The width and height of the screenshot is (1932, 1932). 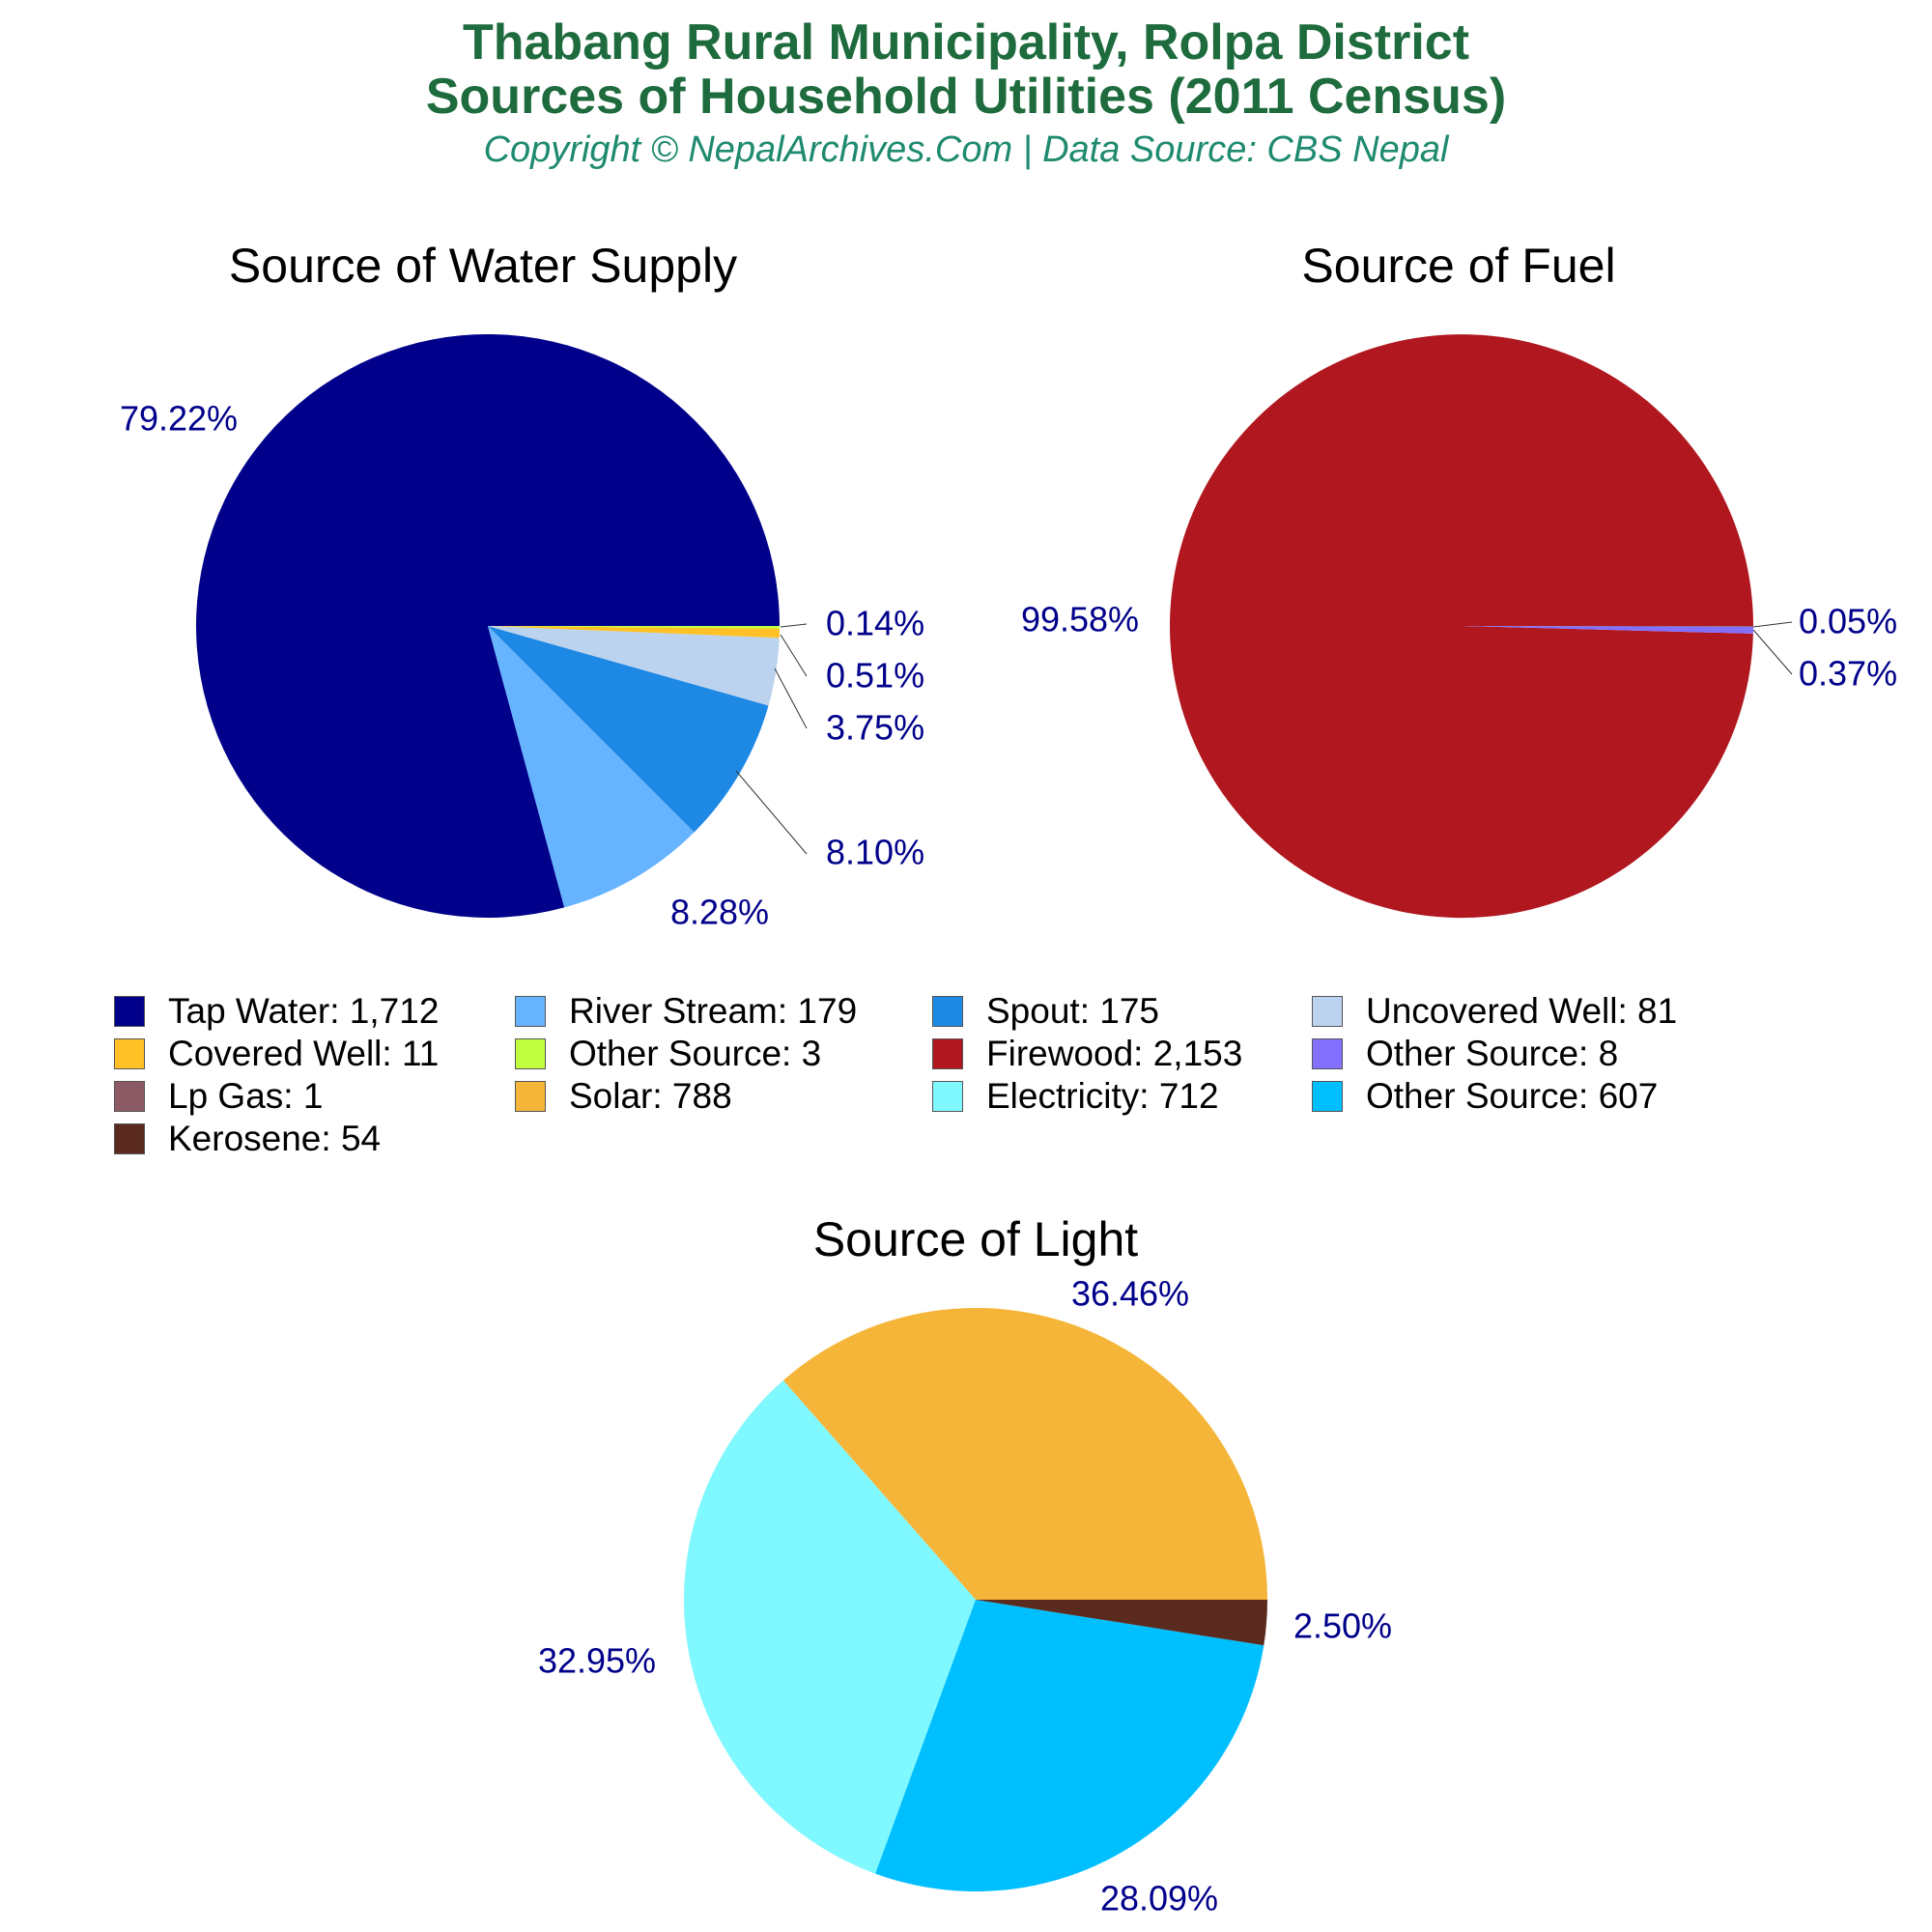 I want to click on legend-label: Covered Well: 11, so click(x=304, y=1053).